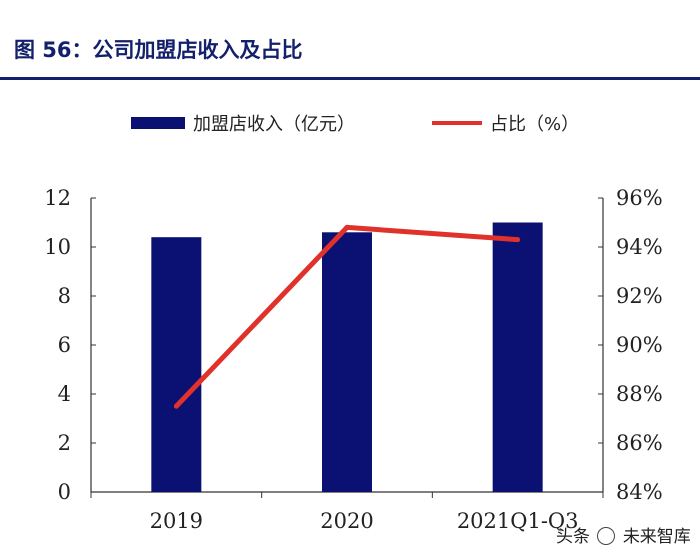  Describe the element at coordinates (64, 345) in the screenshot. I see `y-left-tick-label: 6` at that location.